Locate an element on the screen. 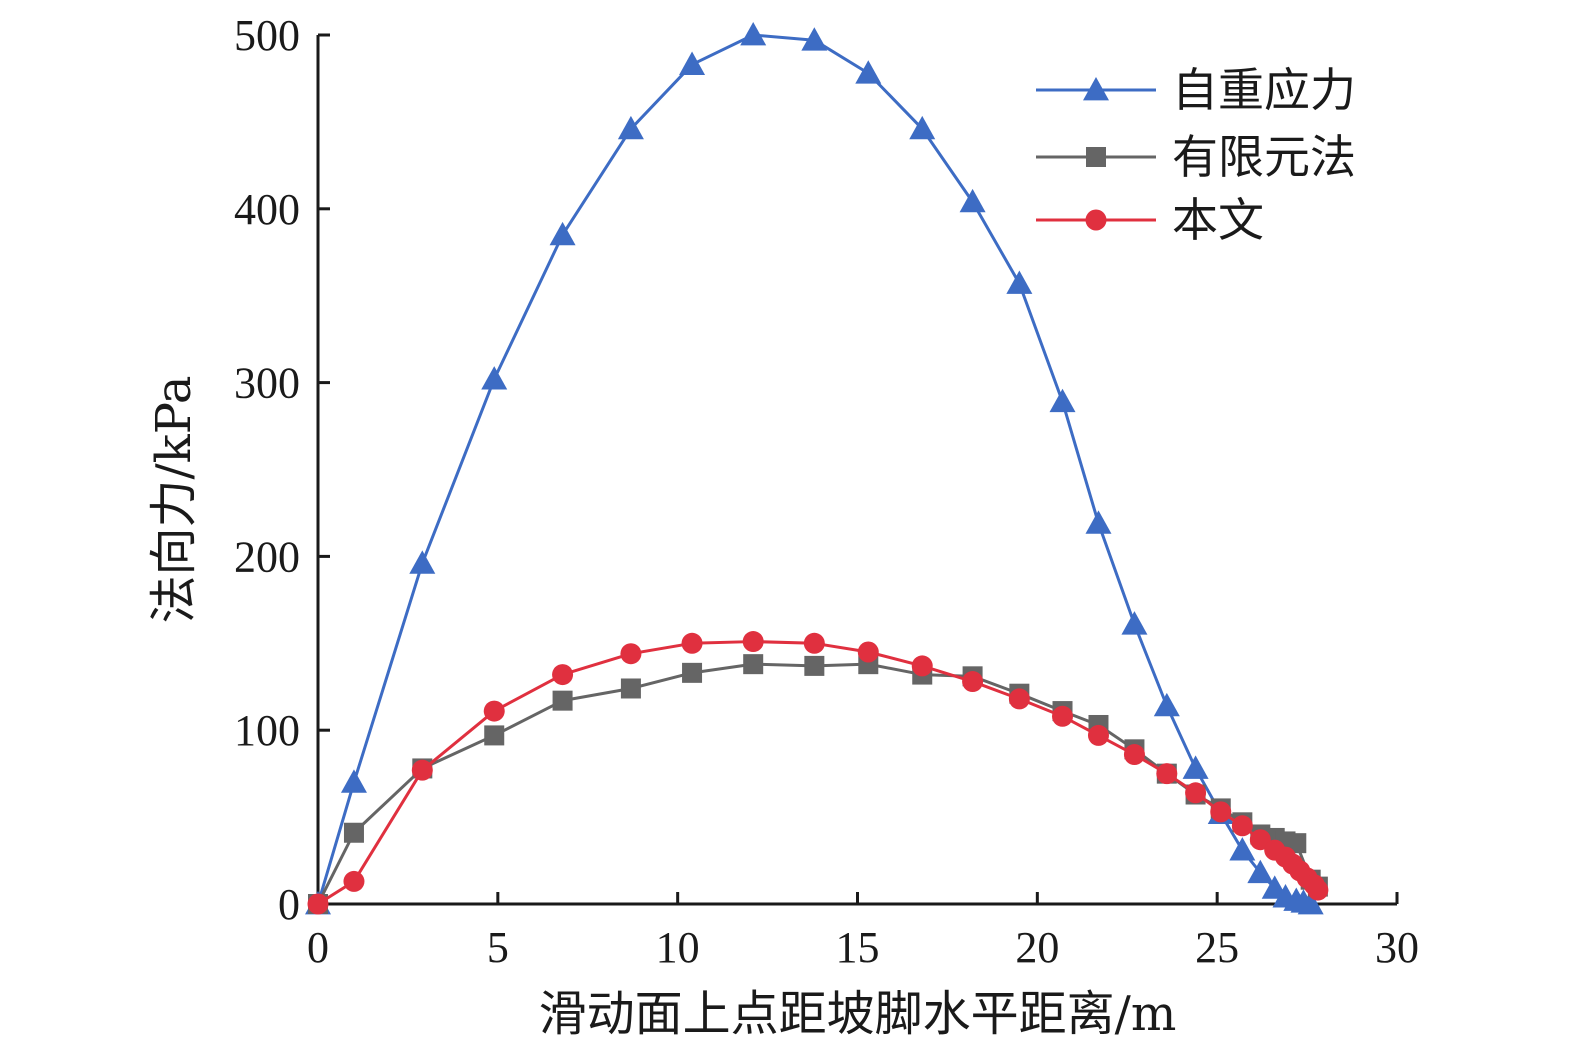 This screenshot has height=1057, width=1575. x-tick-label: 25 is located at coordinates (1217, 947).